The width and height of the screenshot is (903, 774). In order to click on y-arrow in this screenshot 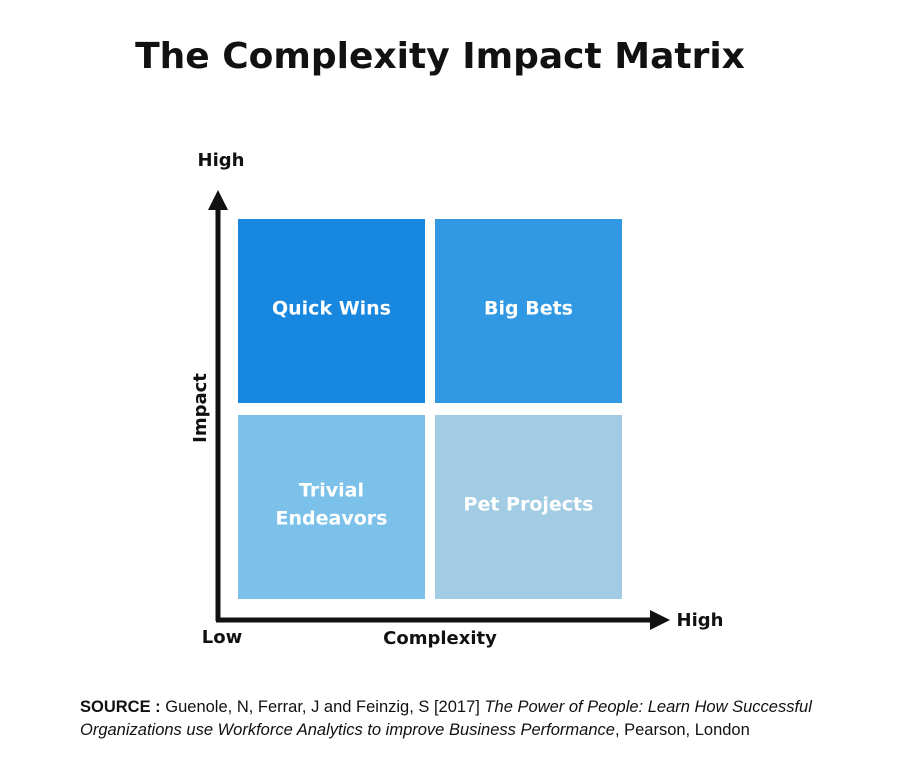, I will do `click(218, 200)`.